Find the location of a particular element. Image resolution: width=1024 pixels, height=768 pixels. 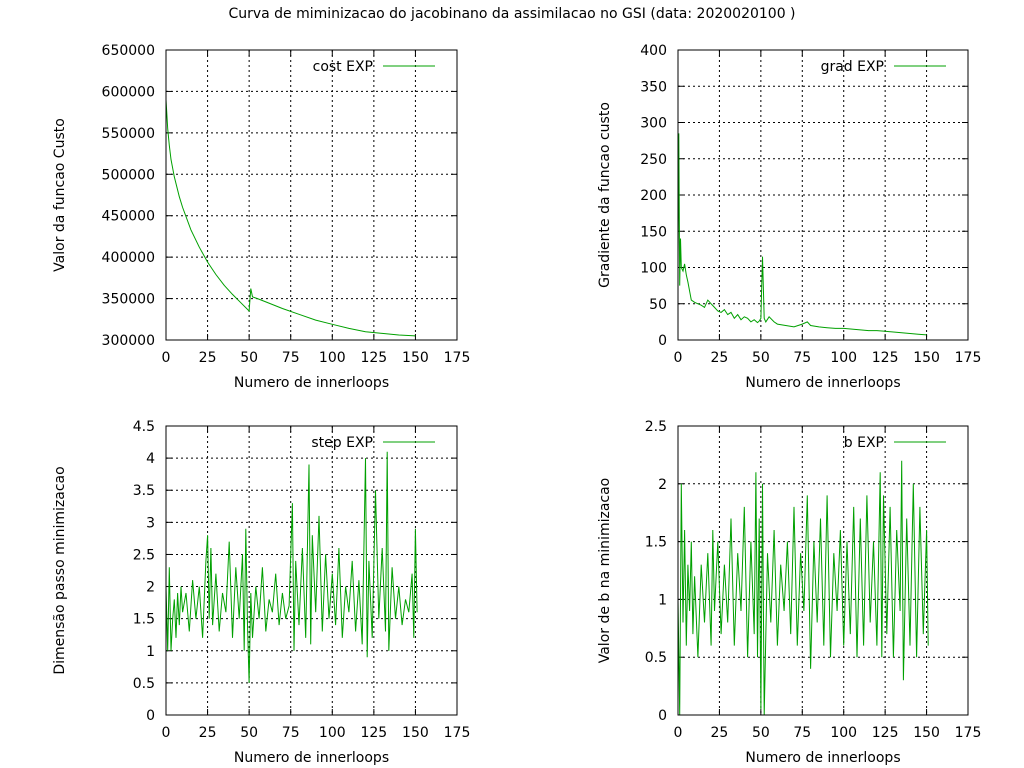

y-axis-label: Valor de b na minimizacao is located at coordinates (605, 571).